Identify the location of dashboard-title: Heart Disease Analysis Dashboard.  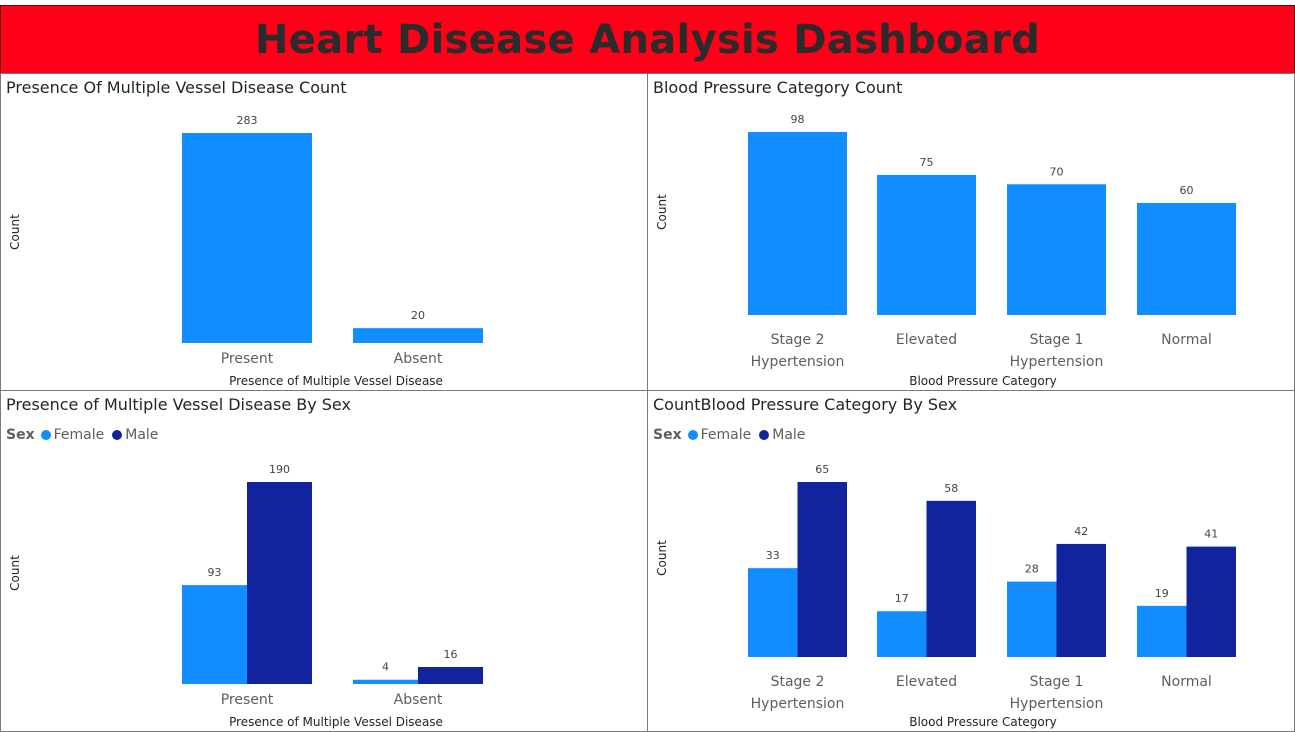
(647, 39).